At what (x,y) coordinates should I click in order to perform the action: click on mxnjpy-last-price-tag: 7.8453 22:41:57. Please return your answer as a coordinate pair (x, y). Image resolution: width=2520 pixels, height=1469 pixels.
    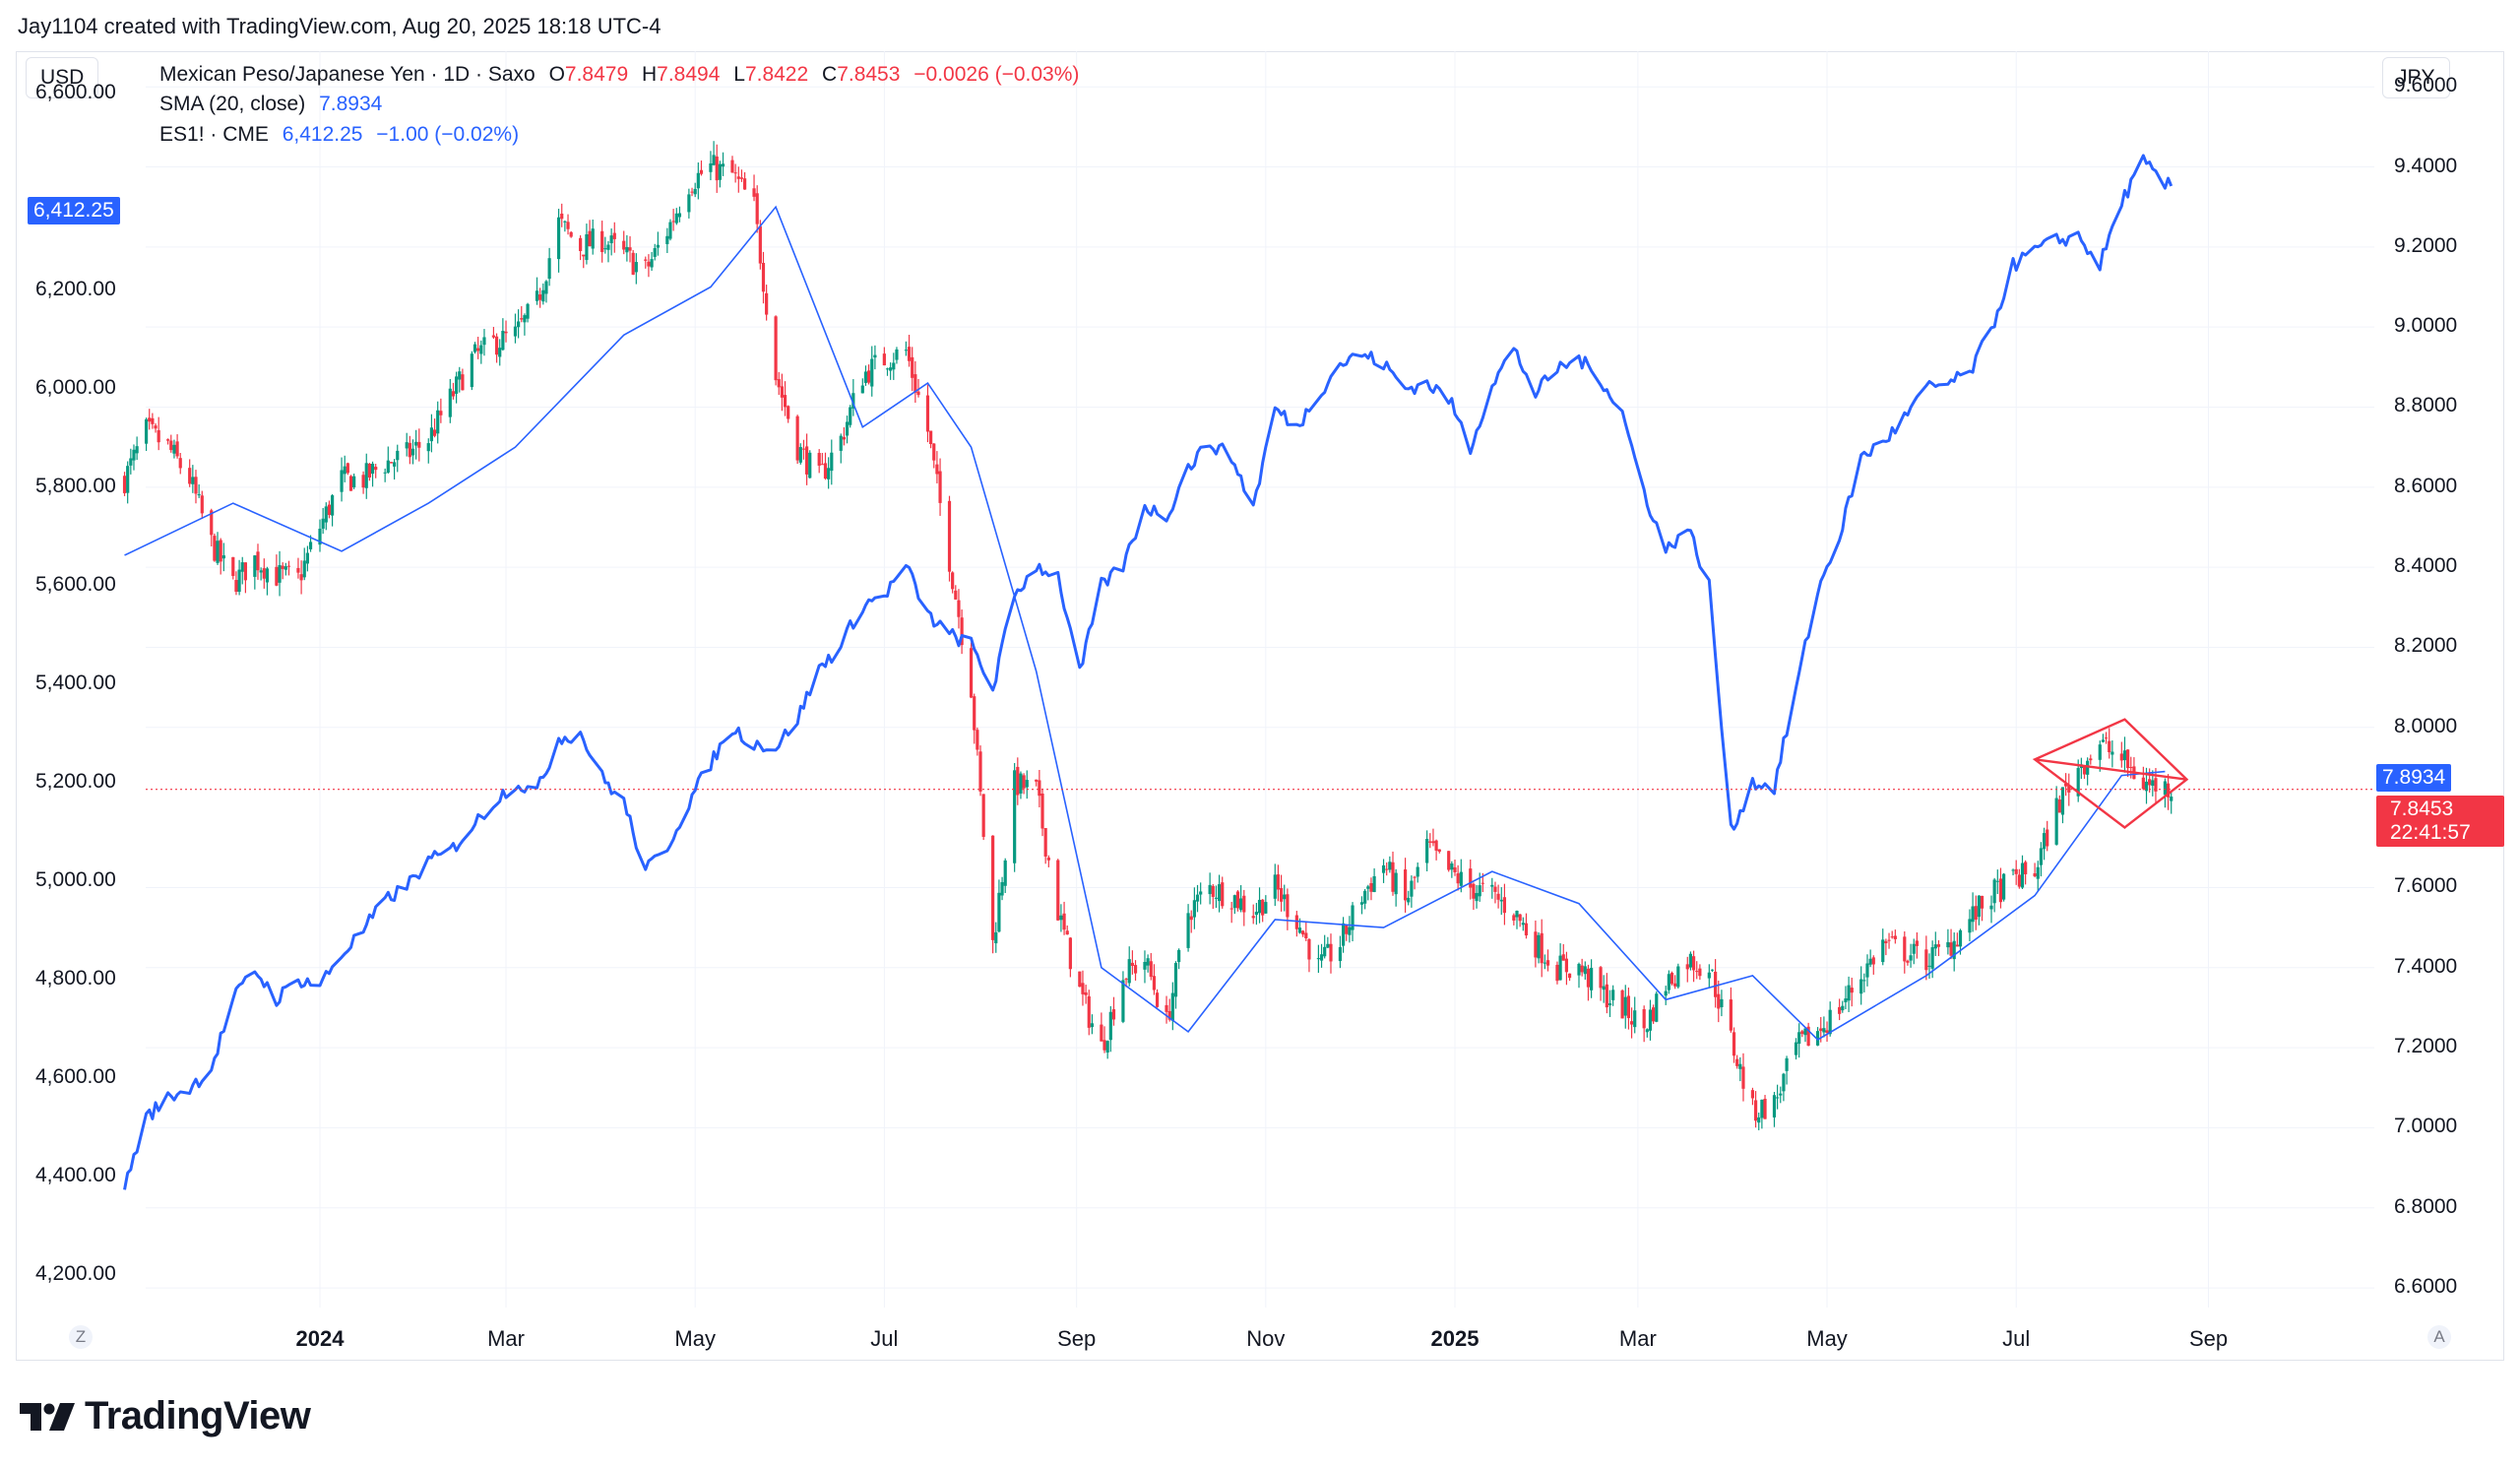
    Looking at the image, I should click on (2440, 821).